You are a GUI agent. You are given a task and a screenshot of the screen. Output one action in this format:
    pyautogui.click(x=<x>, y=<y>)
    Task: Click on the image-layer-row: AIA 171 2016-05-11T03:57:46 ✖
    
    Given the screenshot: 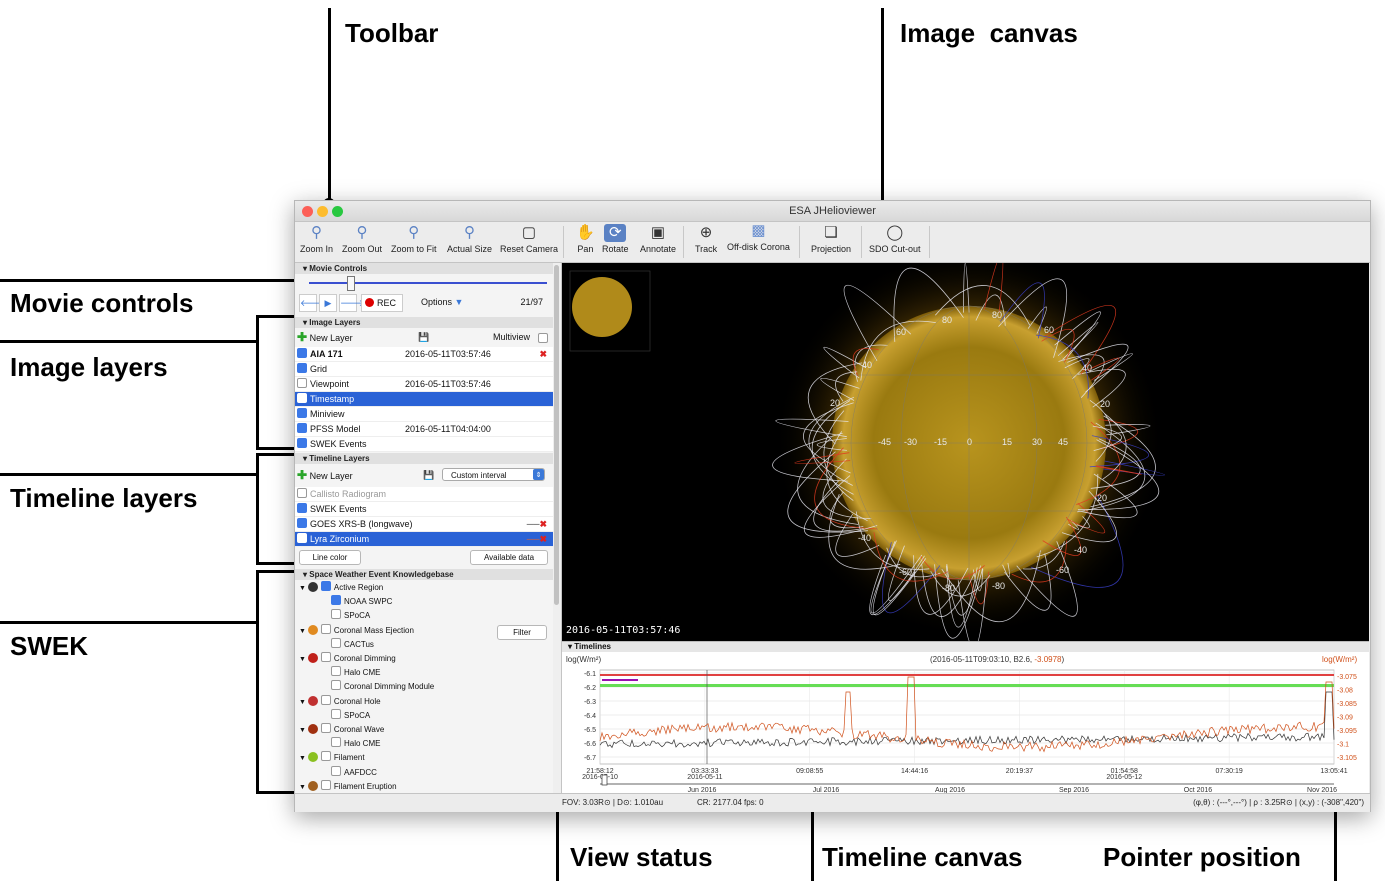 What is the action you would take?
    pyautogui.click(x=424, y=354)
    